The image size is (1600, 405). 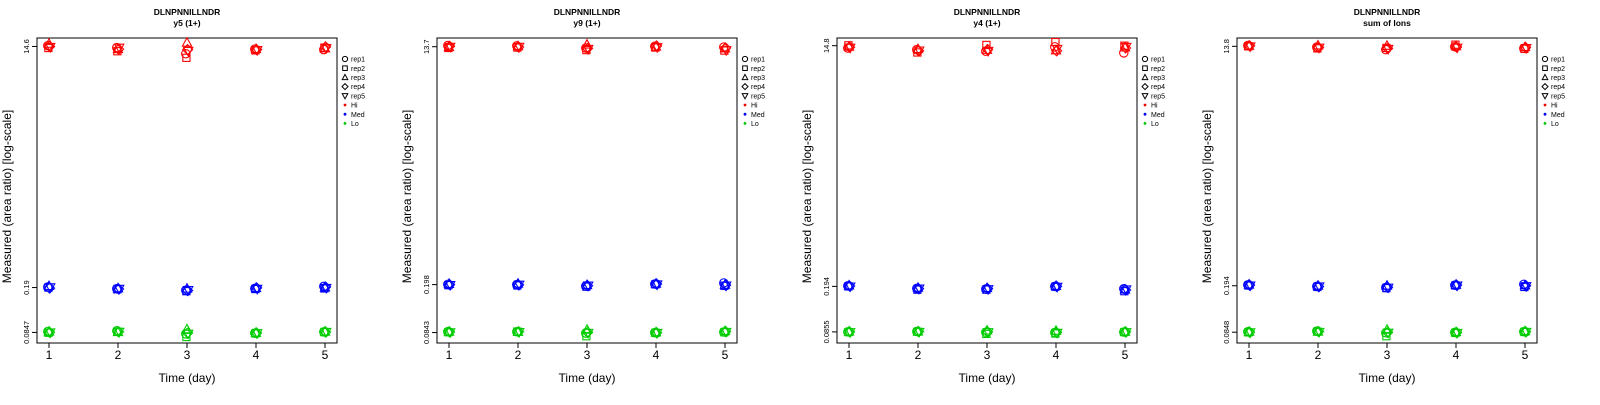 I want to click on chart-subtitle: sum of Ions, so click(x=1387, y=23).